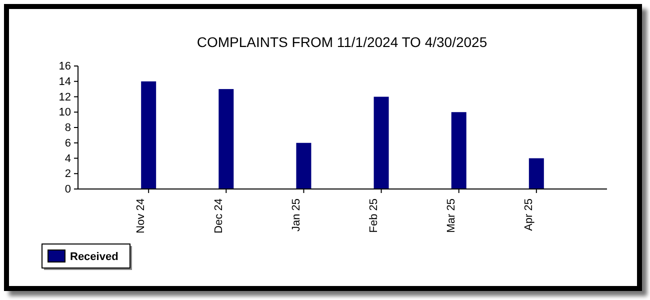 The width and height of the screenshot is (650, 300). What do you see at coordinates (342, 42) in the screenshot?
I see `chart-title: COMPLAINTS FROM 11/1/2024 TO 4/30/2025` at bounding box center [342, 42].